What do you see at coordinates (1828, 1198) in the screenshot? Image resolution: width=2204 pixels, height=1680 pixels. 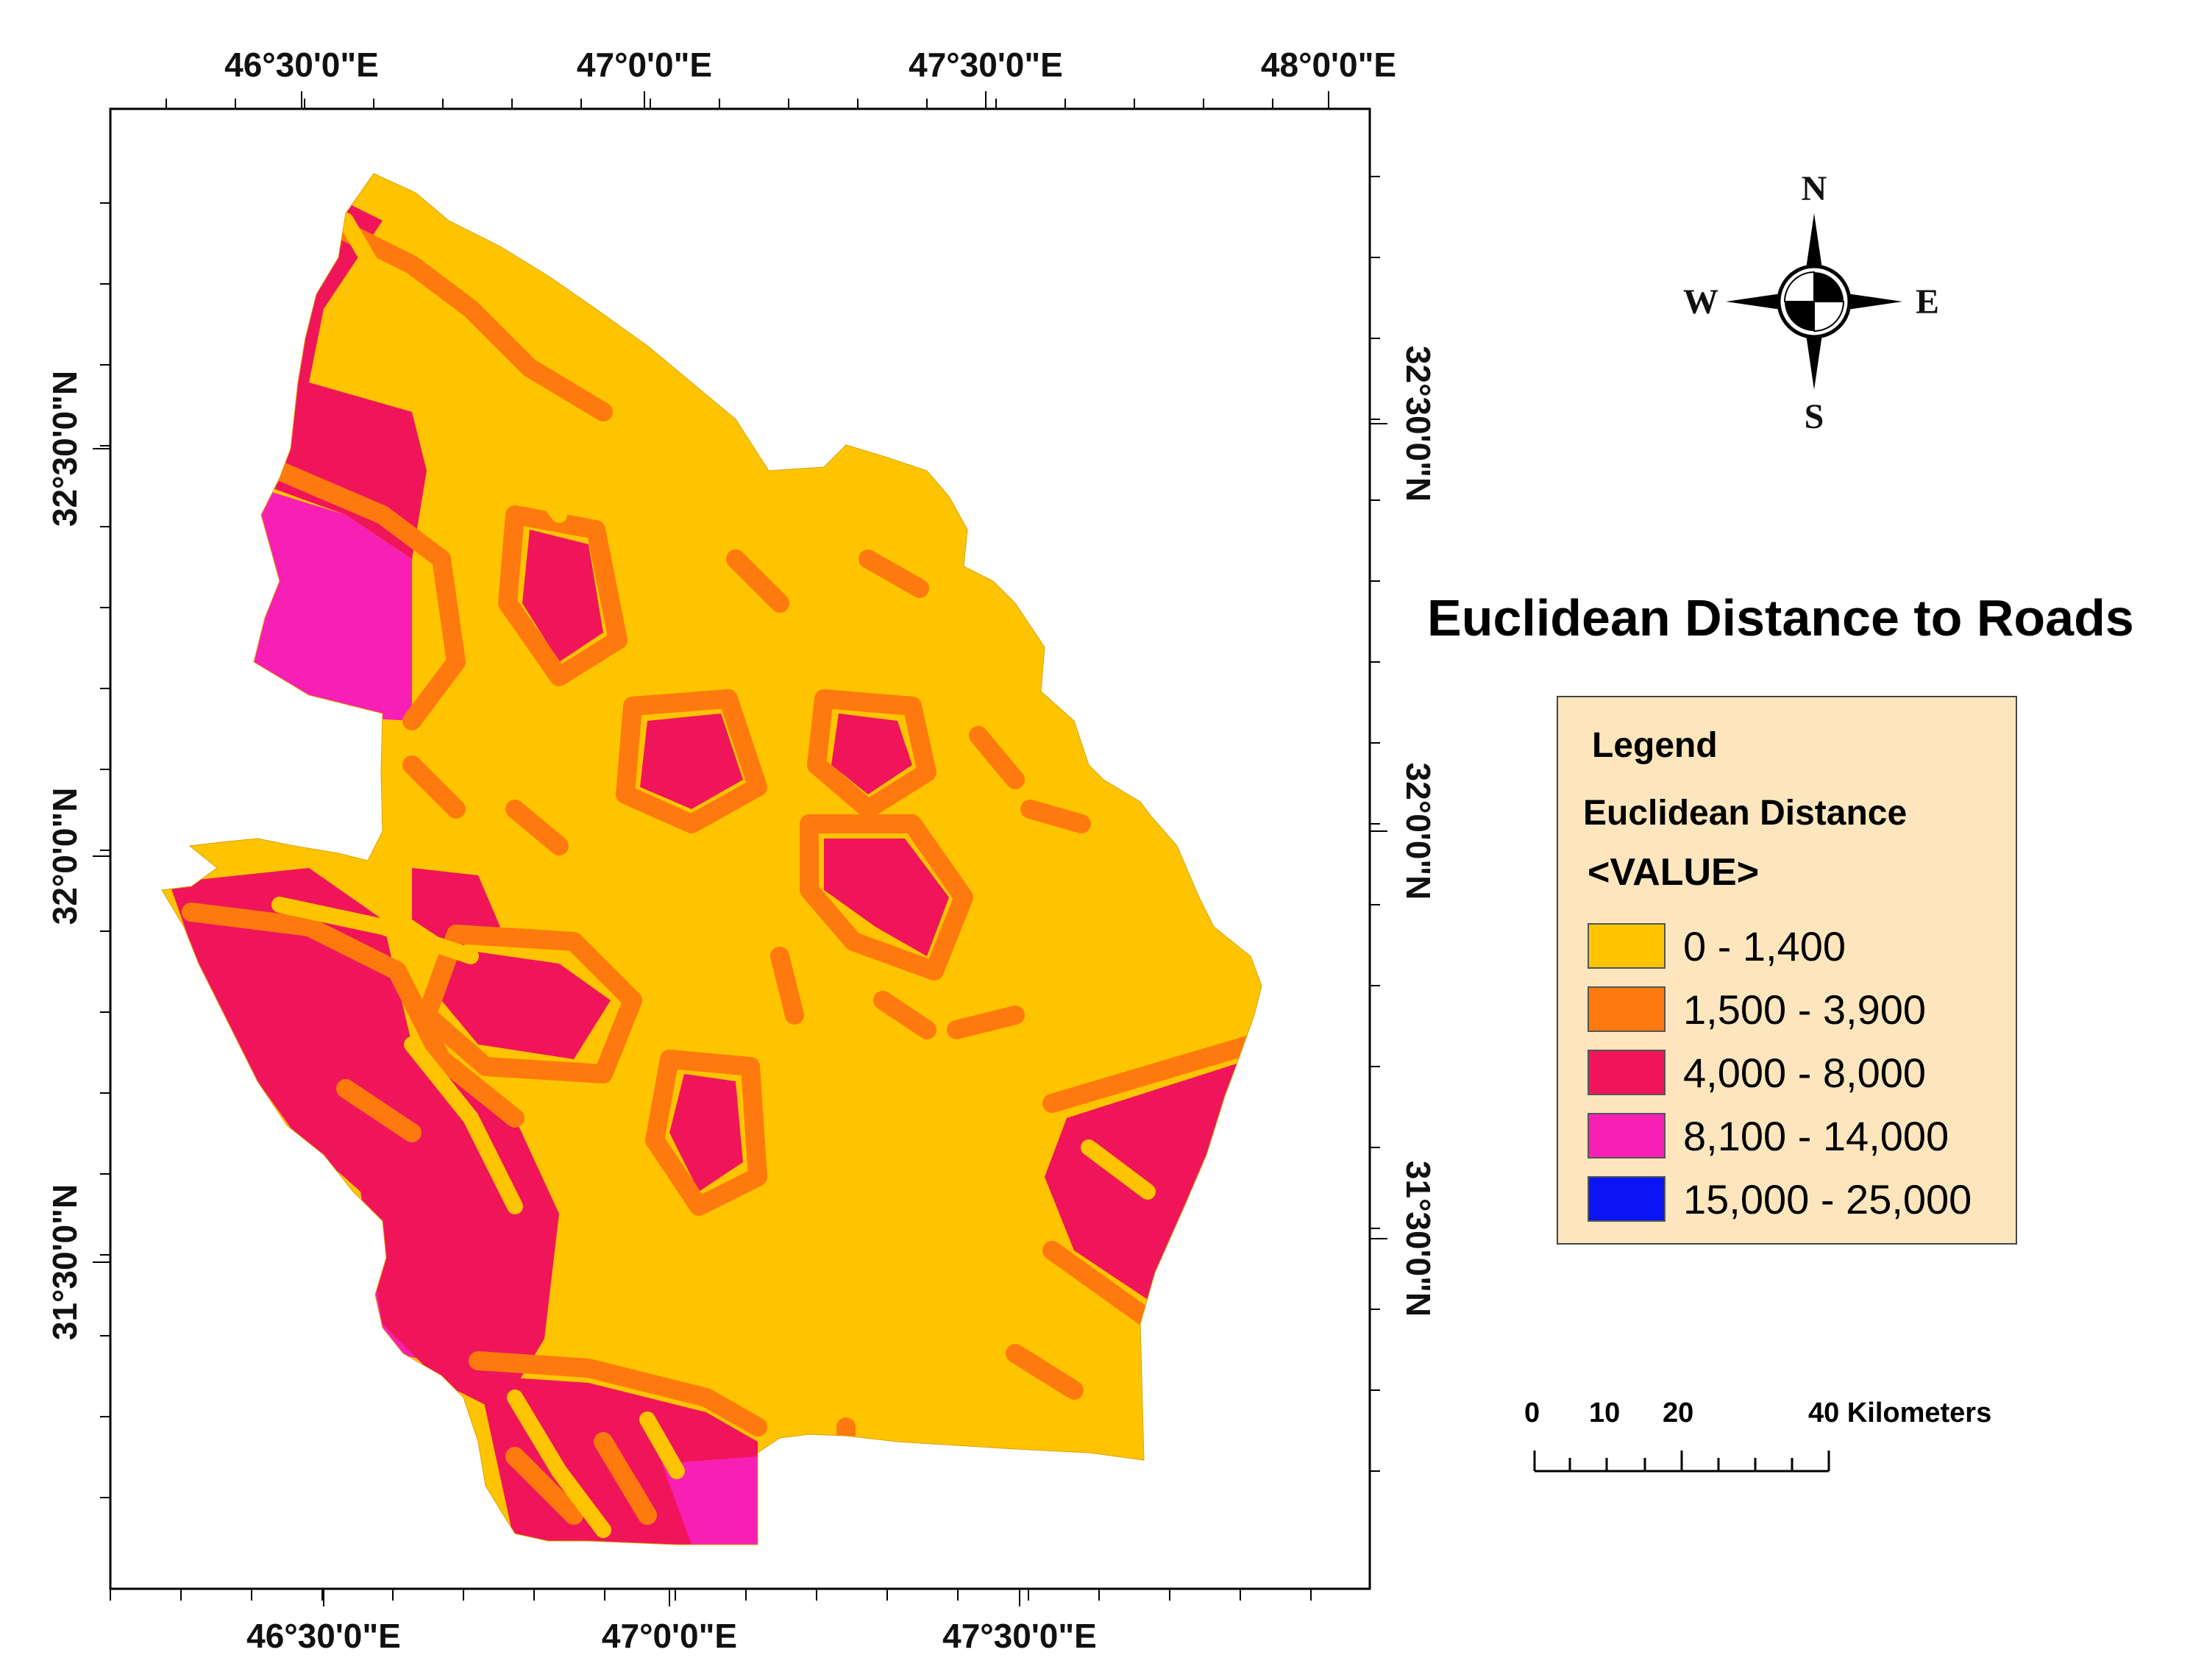 I see `legend-item-label: 15,000 - 25,000` at bounding box center [1828, 1198].